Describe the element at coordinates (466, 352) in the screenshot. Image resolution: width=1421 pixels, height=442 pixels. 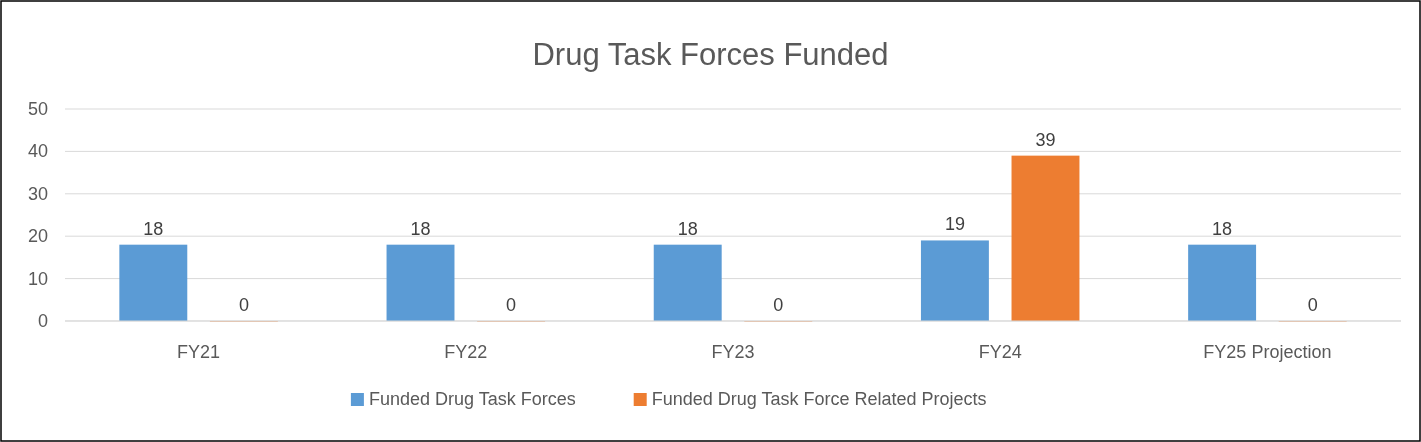
I see `x-tick-label: FY22` at that location.